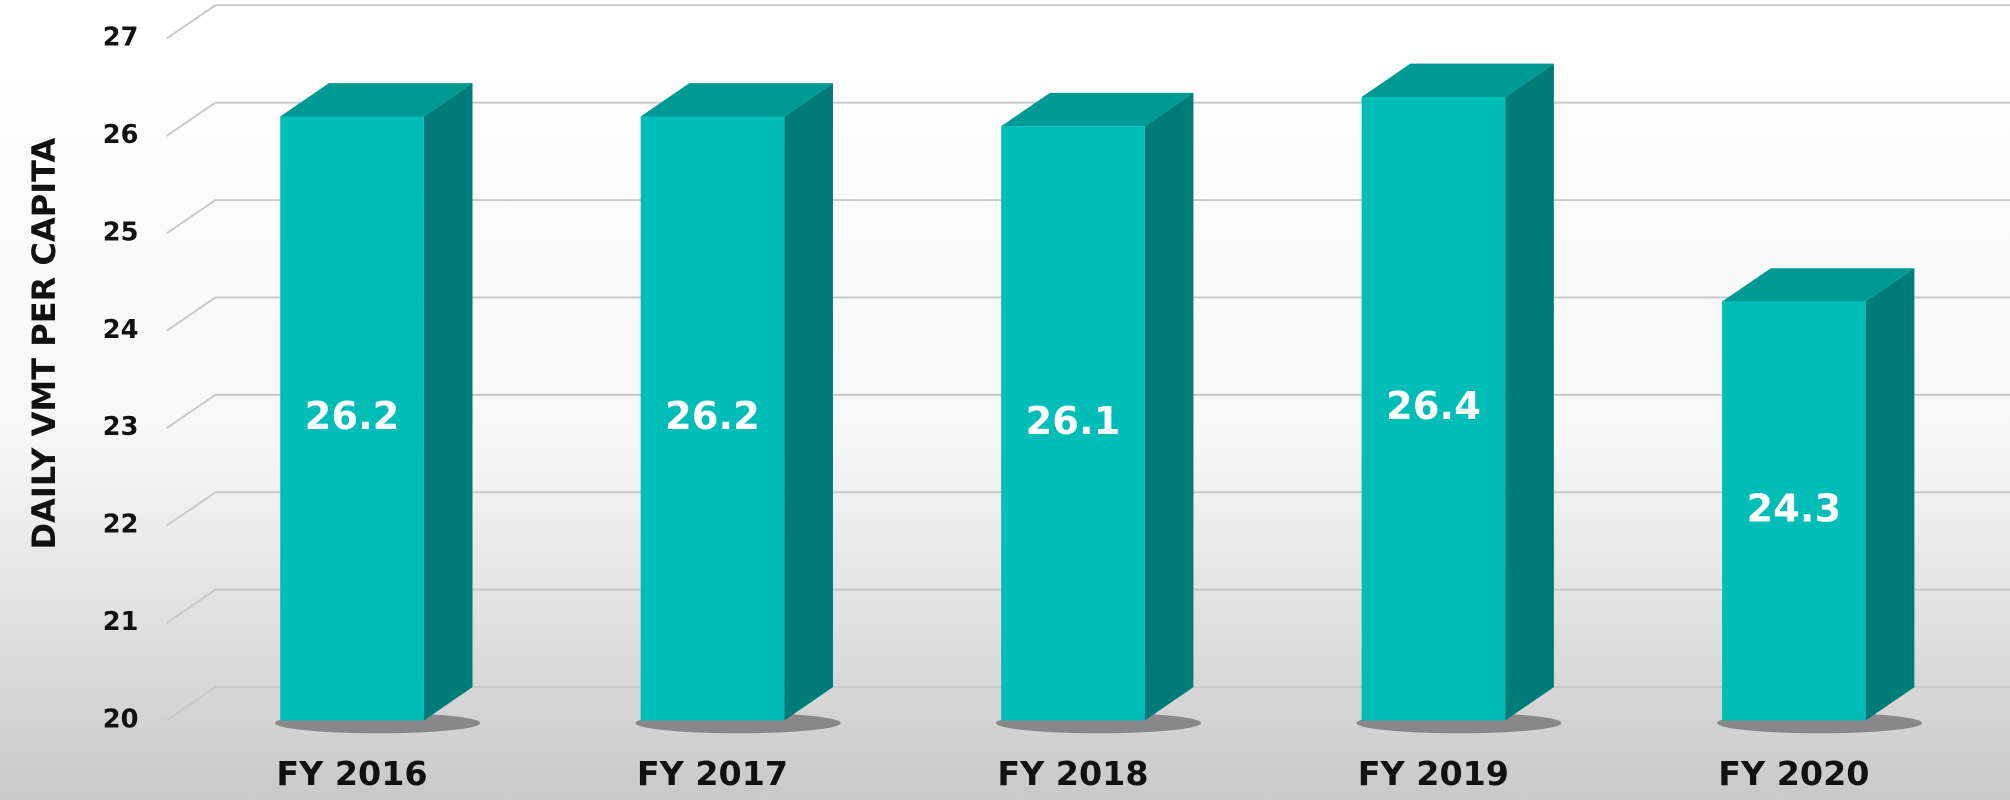 Image resolution: width=2010 pixels, height=800 pixels. Describe the element at coordinates (1793, 773) in the screenshot. I see `x-tick-label: FY 2020` at that location.